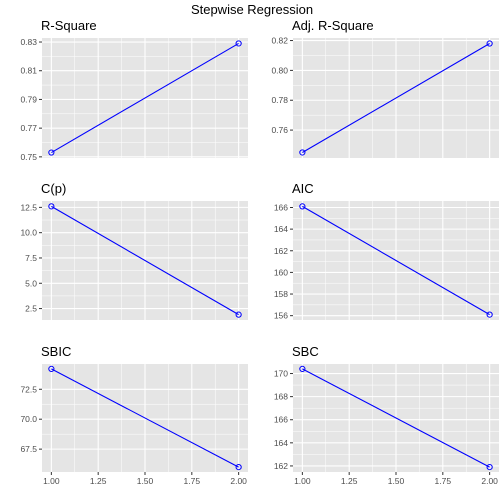 The height and width of the screenshot is (504, 504). What do you see at coordinates (28, 71) in the screenshot?
I see `y-tick-label: 0.81` at bounding box center [28, 71].